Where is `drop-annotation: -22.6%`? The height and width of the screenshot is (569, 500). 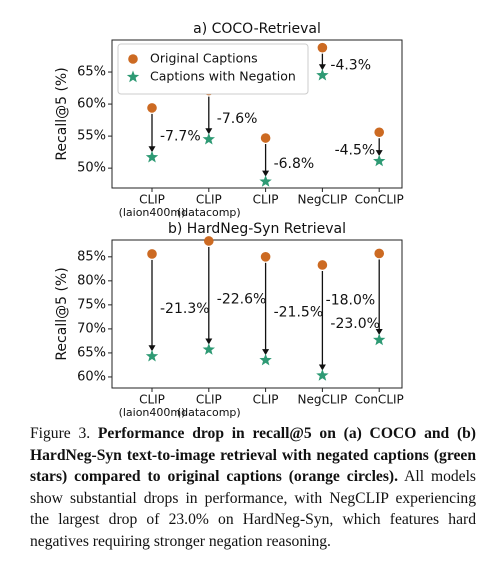
drop-annotation: -22.6% is located at coordinates (242, 299).